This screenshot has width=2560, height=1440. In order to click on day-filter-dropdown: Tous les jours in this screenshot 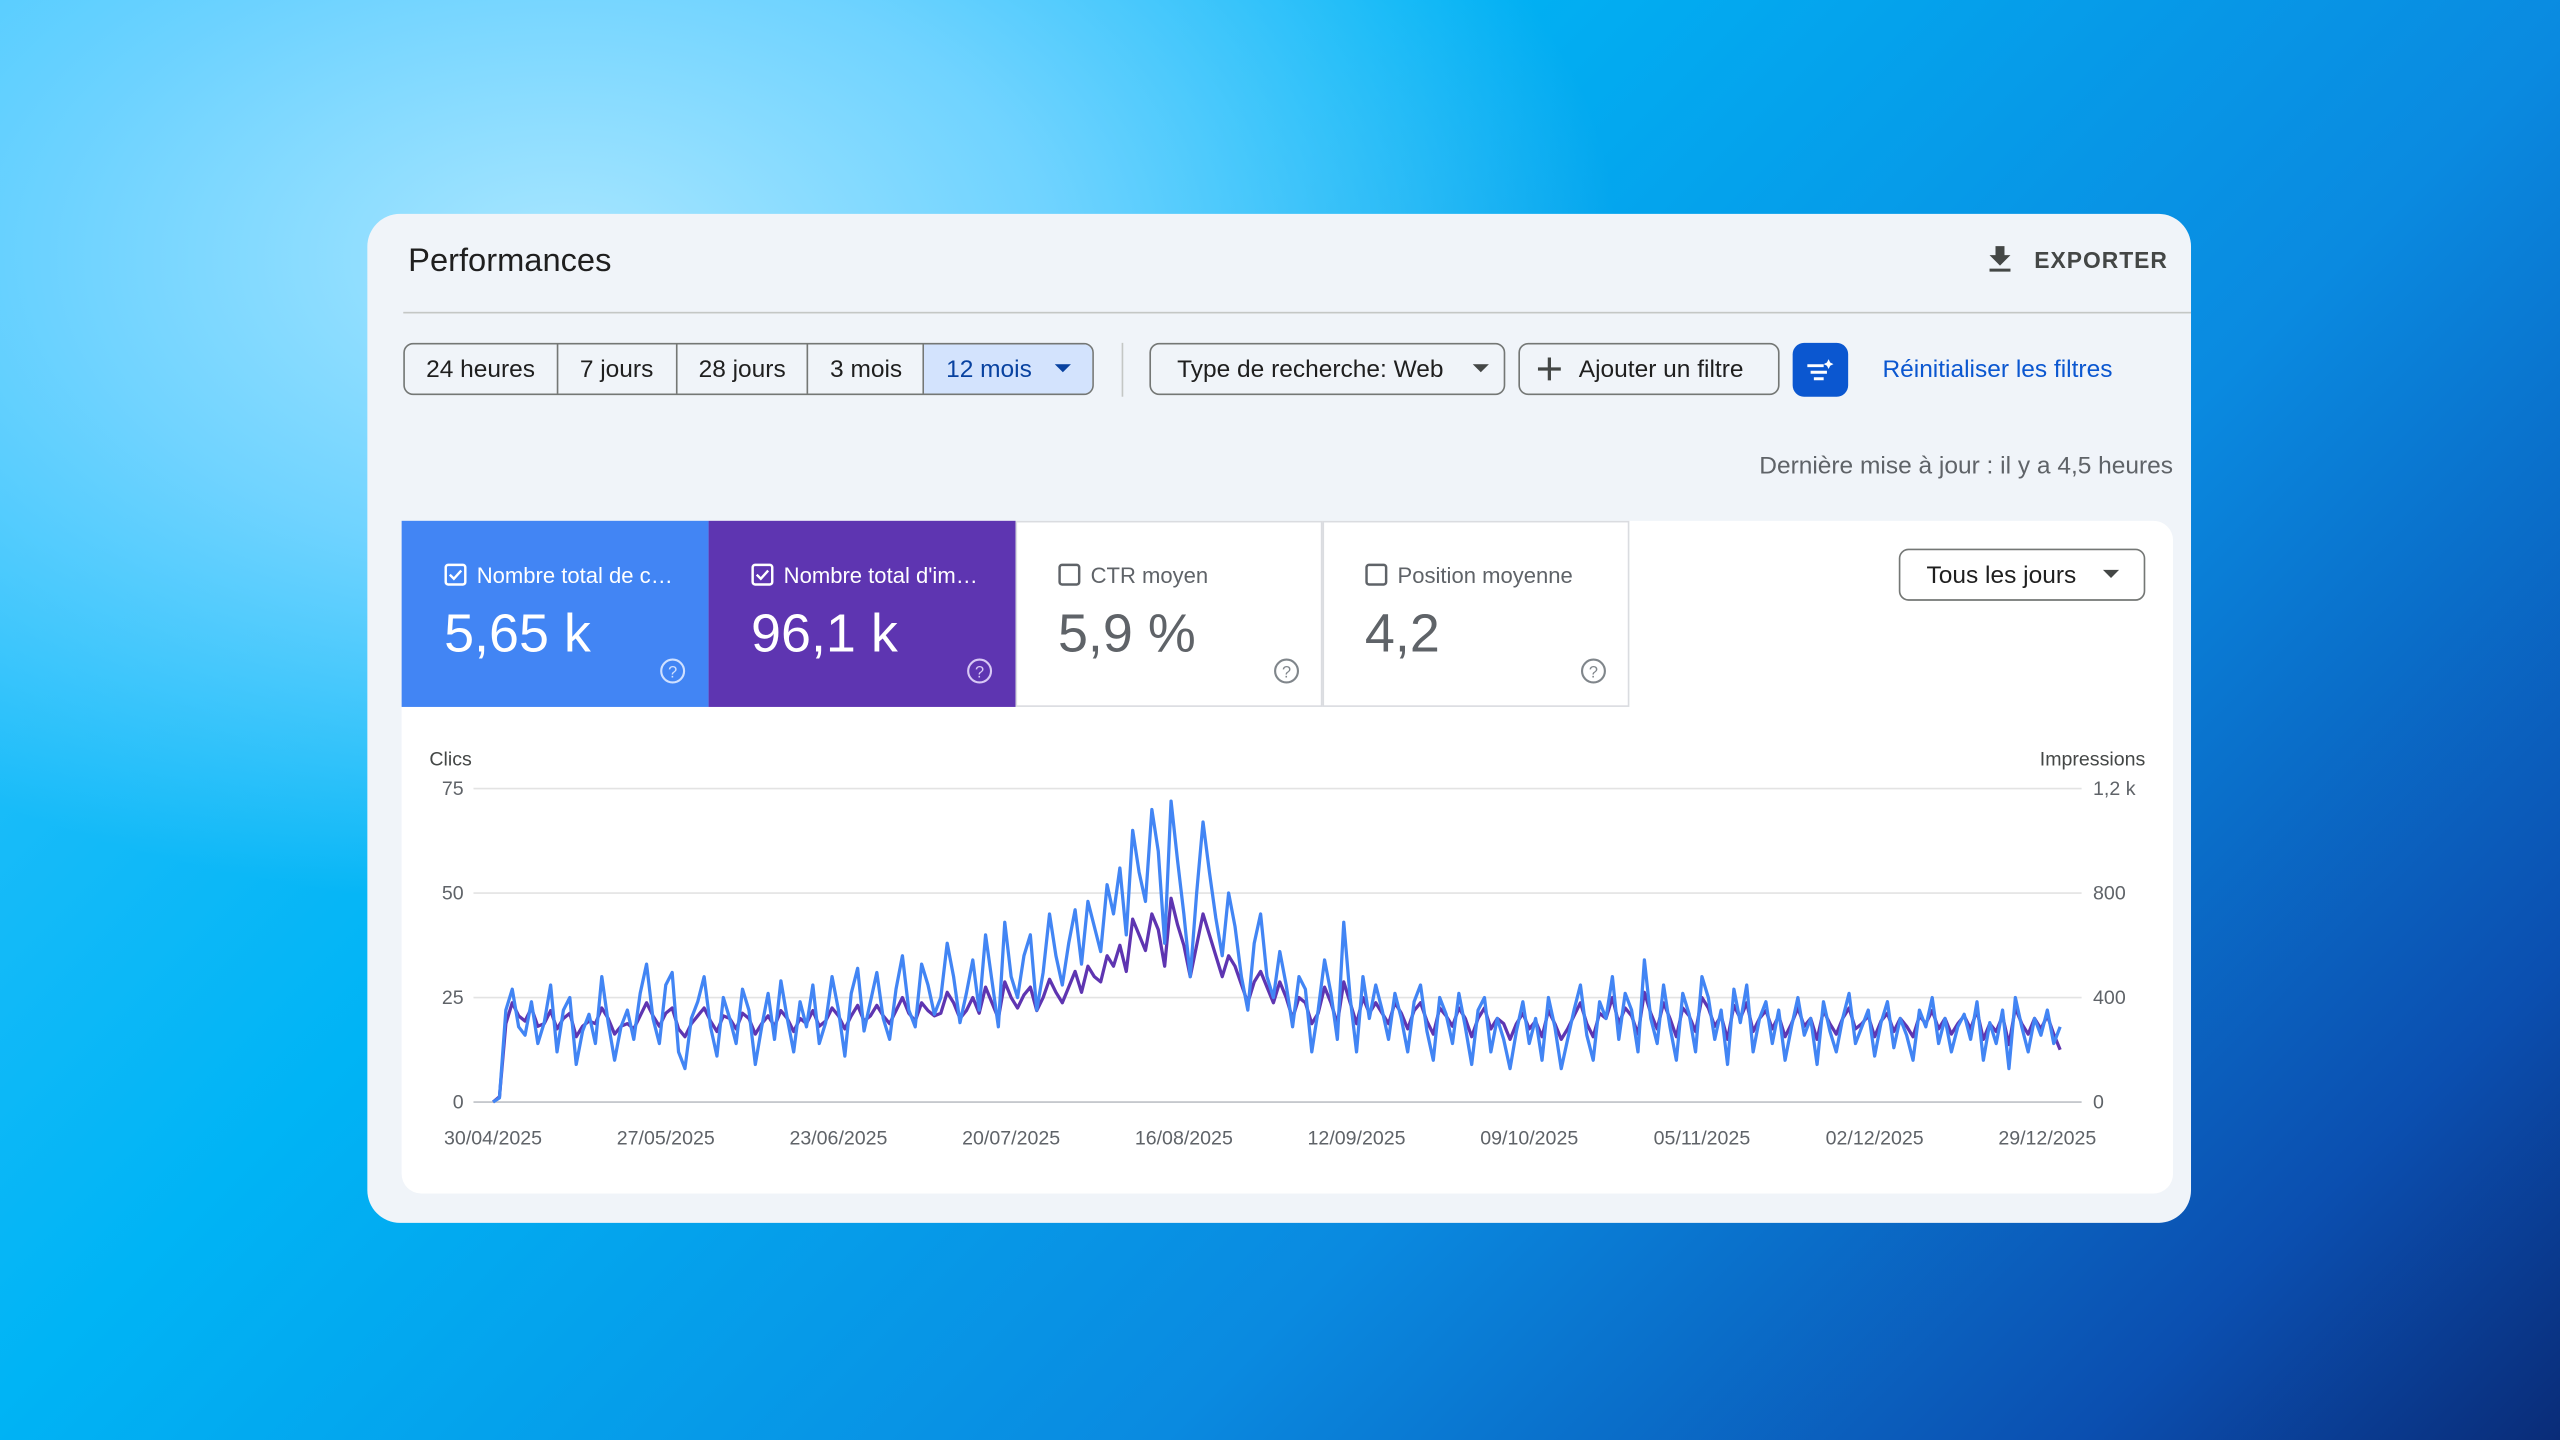, I will do `click(2022, 574)`.